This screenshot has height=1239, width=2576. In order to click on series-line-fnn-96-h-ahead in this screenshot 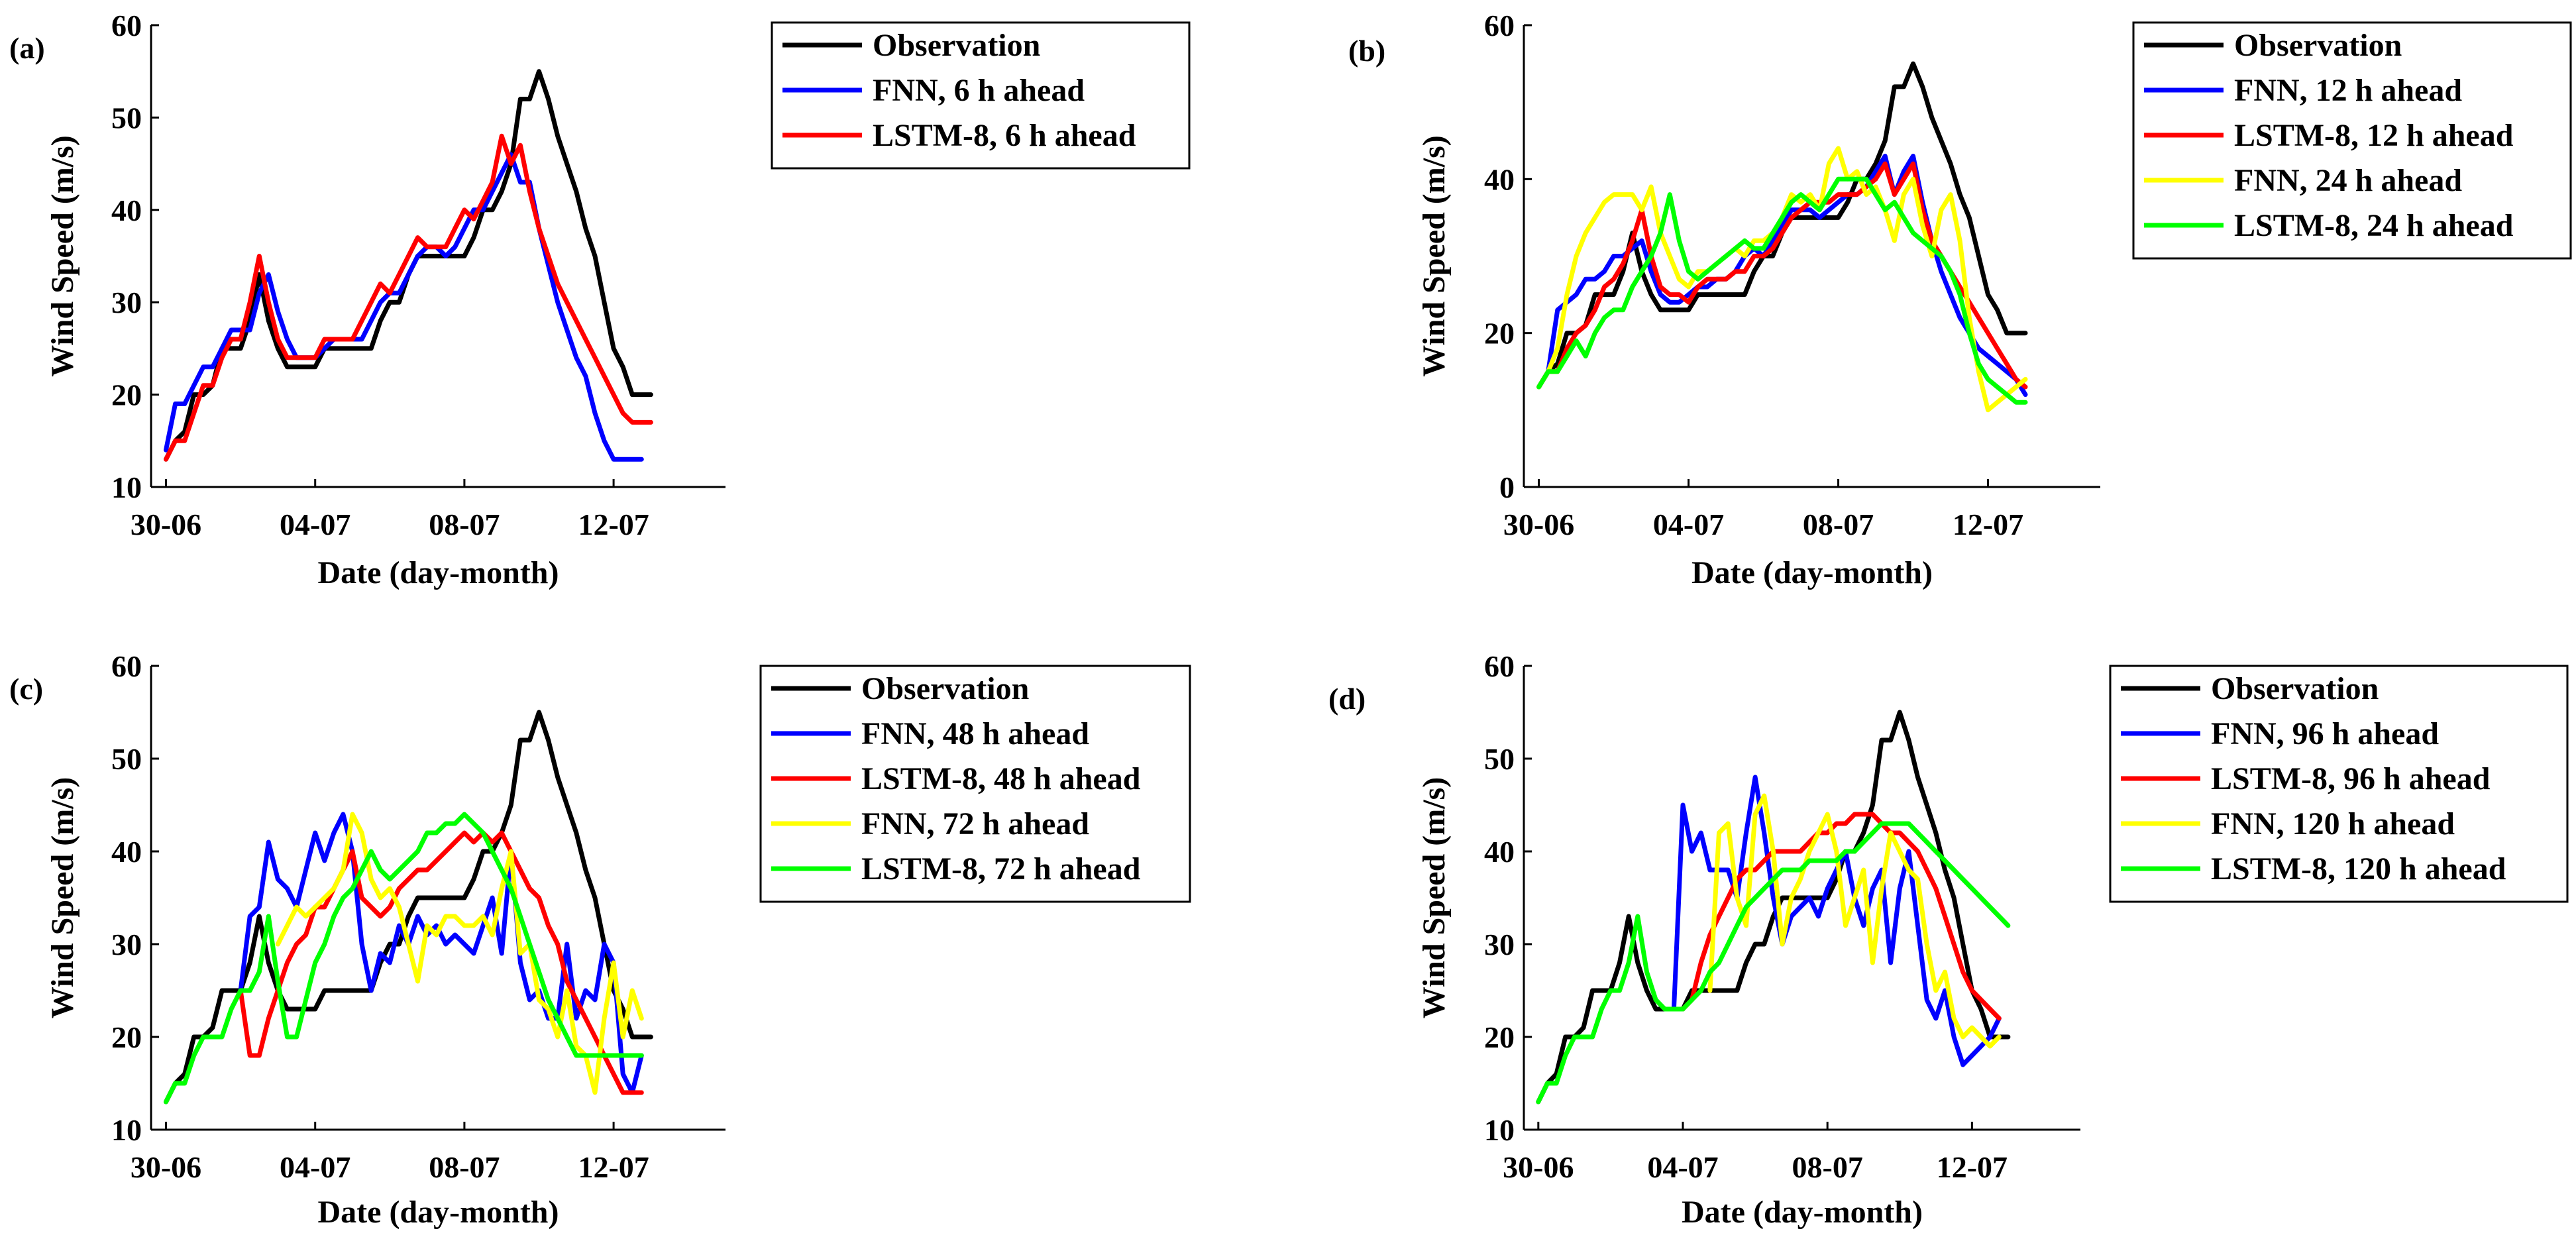, I will do `click(1837, 921)`.